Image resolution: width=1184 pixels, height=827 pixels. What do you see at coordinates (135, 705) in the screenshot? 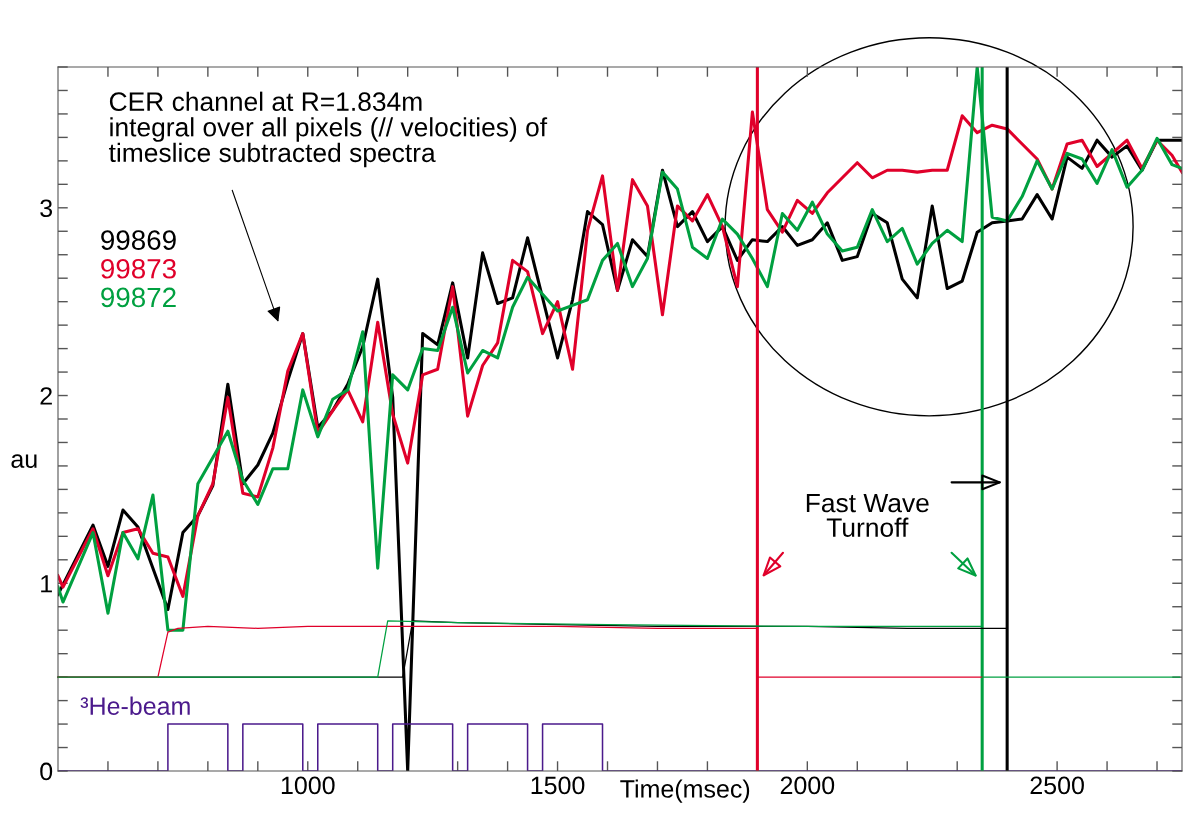
I see `series-label: ³He-beam` at bounding box center [135, 705].